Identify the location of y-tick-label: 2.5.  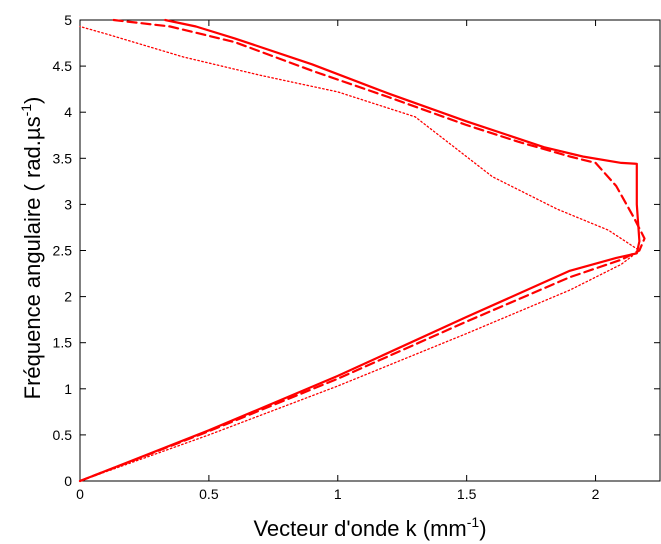
(63, 251).